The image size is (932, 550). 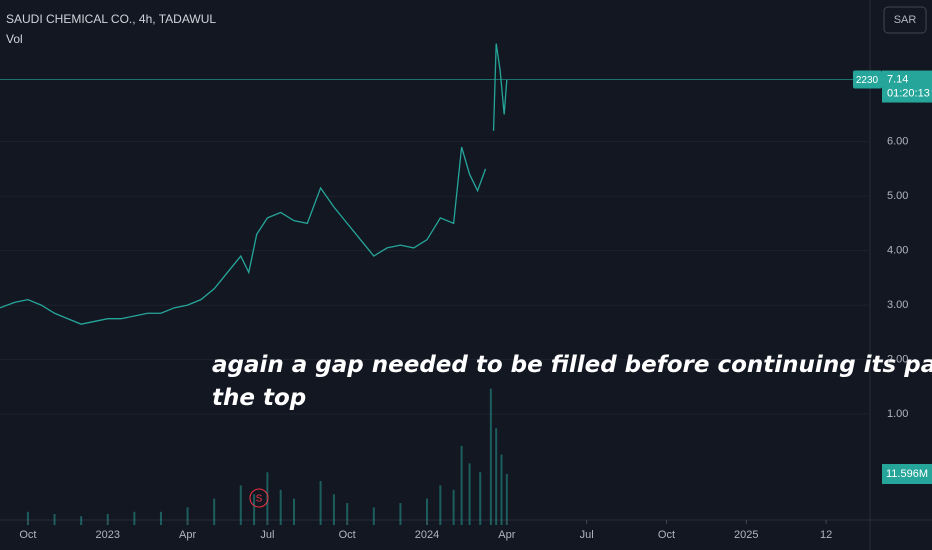 I want to click on y-tick-label: 1.00, so click(x=897, y=414).